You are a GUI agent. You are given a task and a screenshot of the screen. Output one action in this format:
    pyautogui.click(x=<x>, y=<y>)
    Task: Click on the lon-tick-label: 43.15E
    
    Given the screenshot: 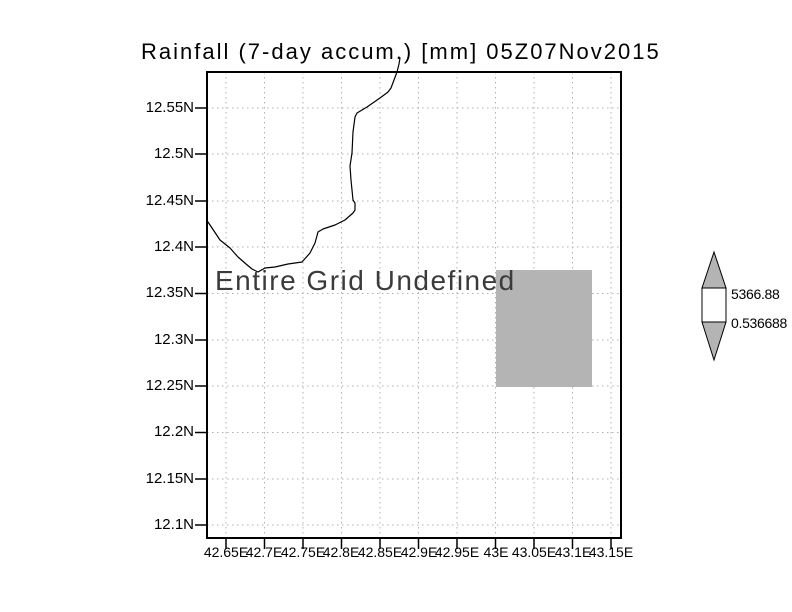 What is the action you would take?
    pyautogui.click(x=611, y=552)
    